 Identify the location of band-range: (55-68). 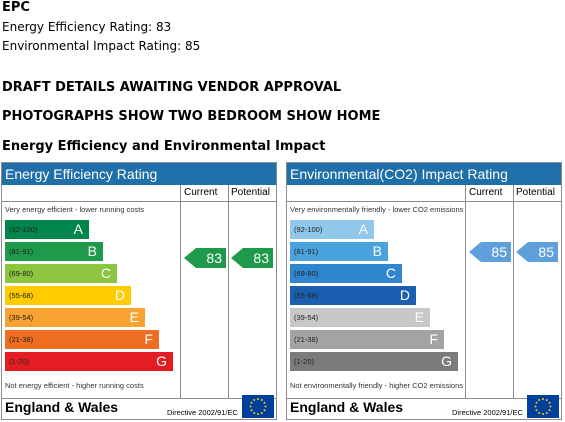
(306, 295).